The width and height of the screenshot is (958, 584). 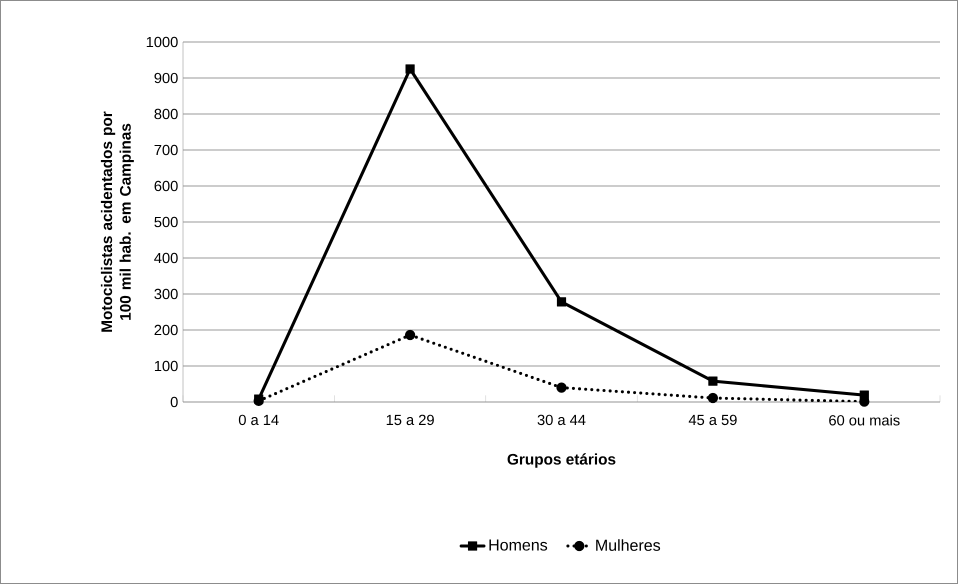 I want to click on x-axis-title: Grupos etários, so click(x=562, y=460).